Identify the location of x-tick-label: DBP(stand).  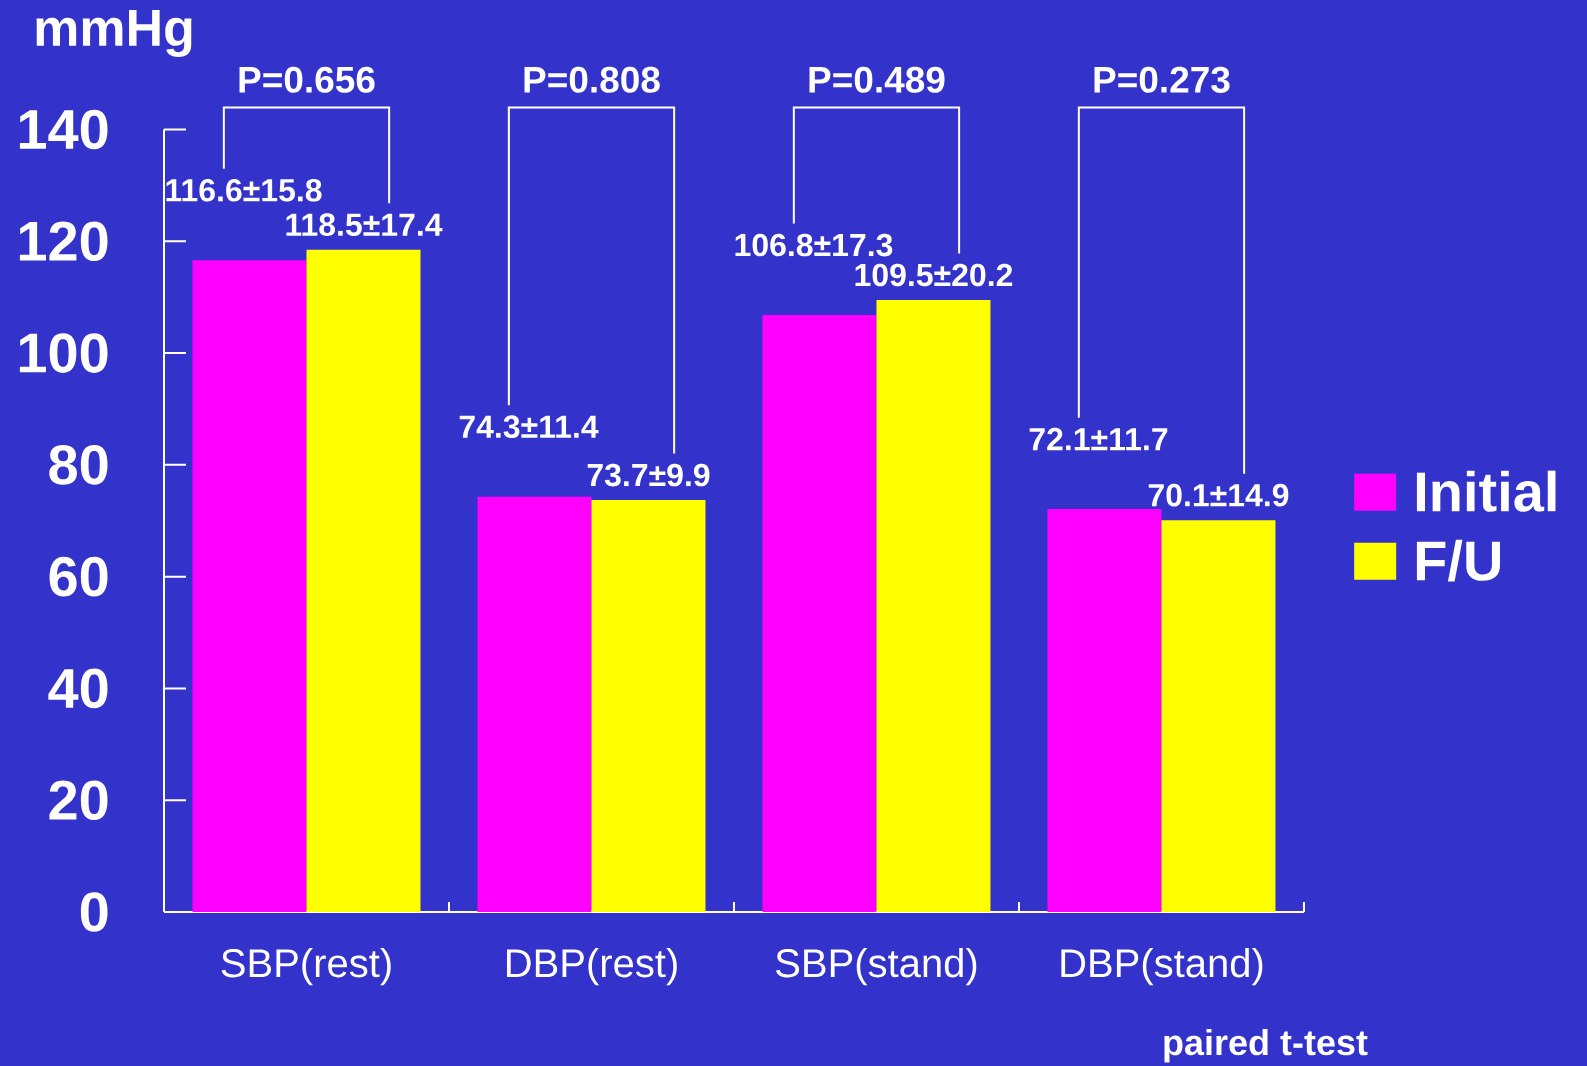
(1162, 967).